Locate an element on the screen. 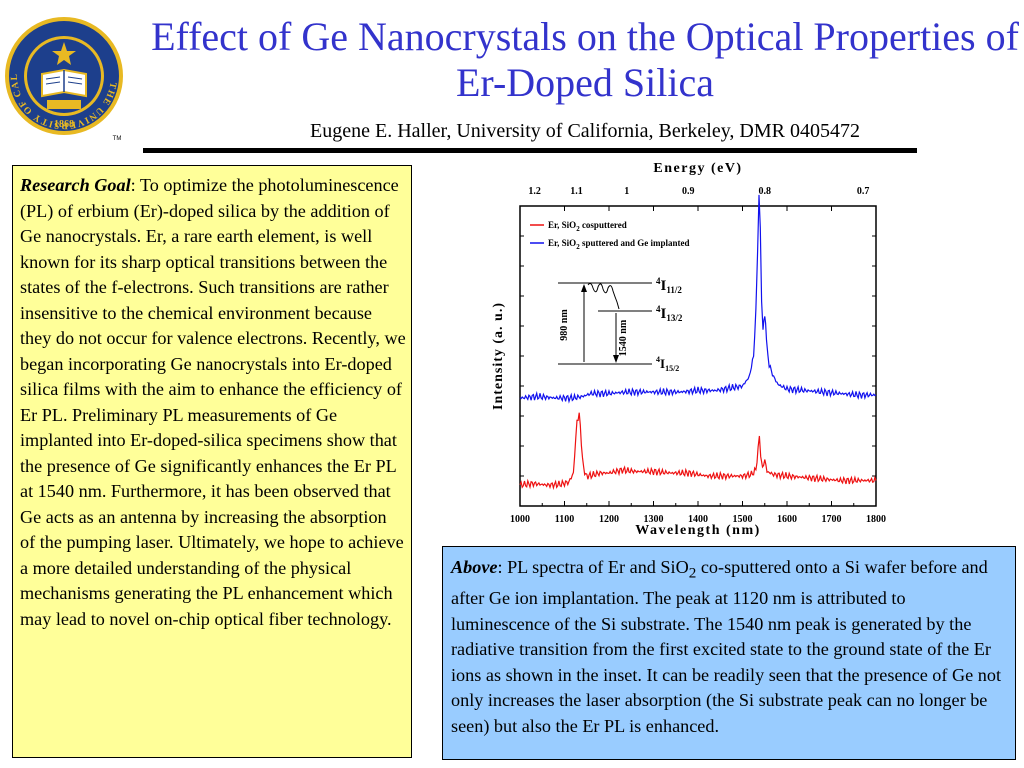 The width and height of the screenshot is (1024, 768). caption-subscript: 2 is located at coordinates (692, 573).